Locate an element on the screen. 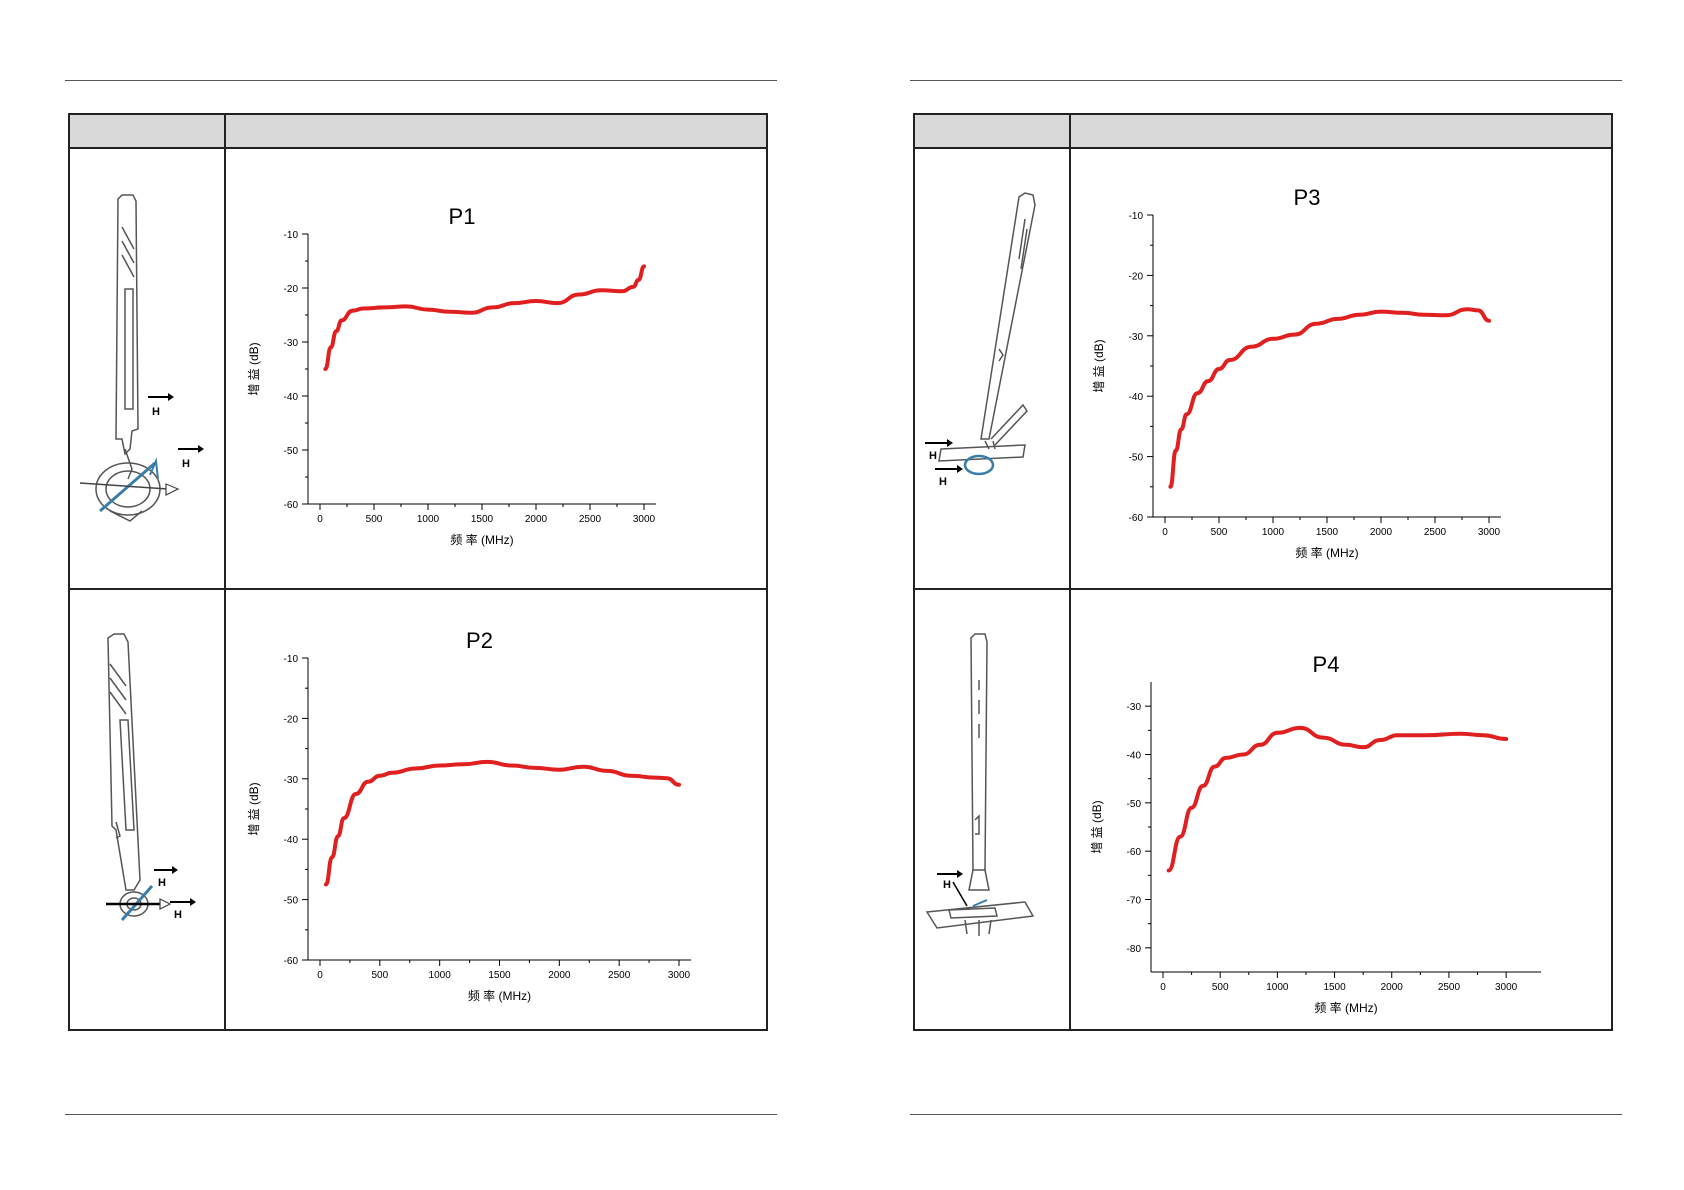 The width and height of the screenshot is (1684, 1190). header-cell-chart is located at coordinates (496, 131).